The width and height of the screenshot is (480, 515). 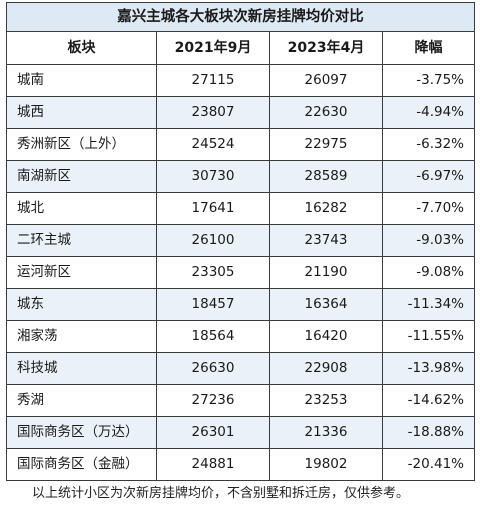 I want to click on price-2021-cell: 18457, so click(x=213, y=304).